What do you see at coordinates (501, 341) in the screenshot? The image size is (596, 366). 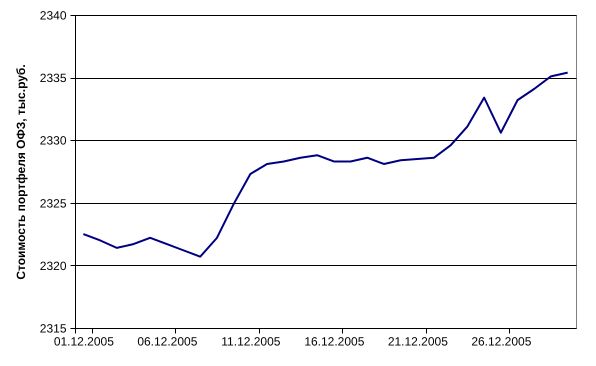 I see `x-tick-label: 26.12.2005` at bounding box center [501, 341].